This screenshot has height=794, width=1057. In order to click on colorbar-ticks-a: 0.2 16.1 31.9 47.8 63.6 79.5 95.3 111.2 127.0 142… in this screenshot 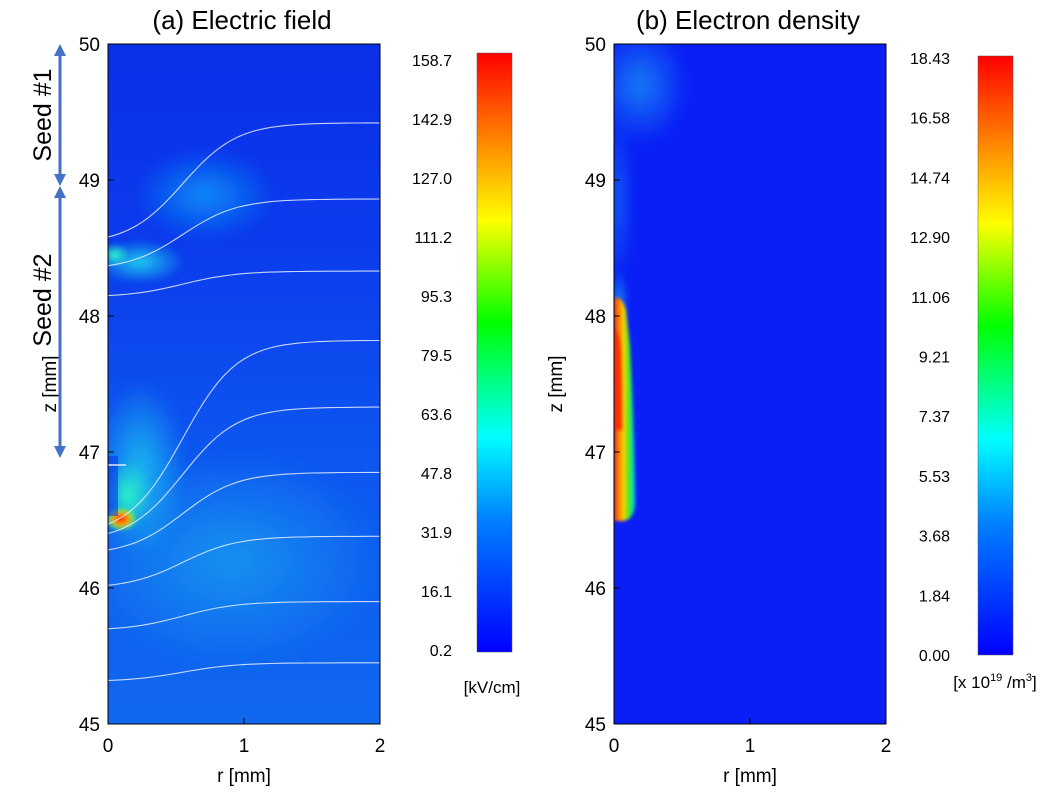, I will do `click(432, 356)`.